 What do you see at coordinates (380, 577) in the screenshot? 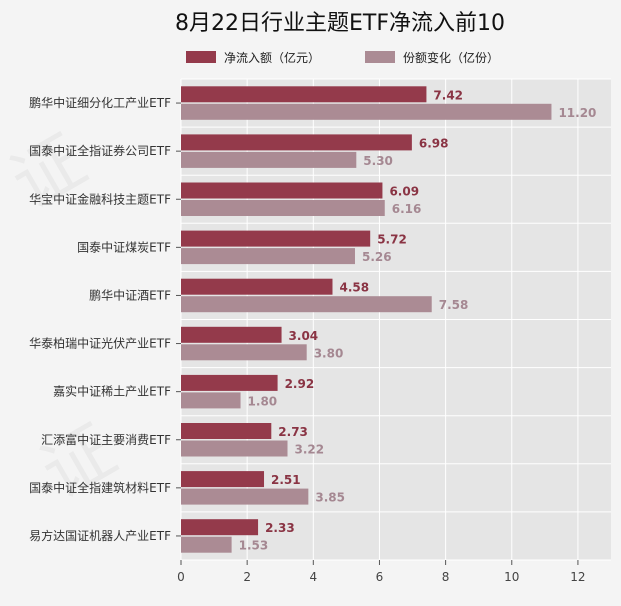
I see `x-tick-label: 6` at bounding box center [380, 577].